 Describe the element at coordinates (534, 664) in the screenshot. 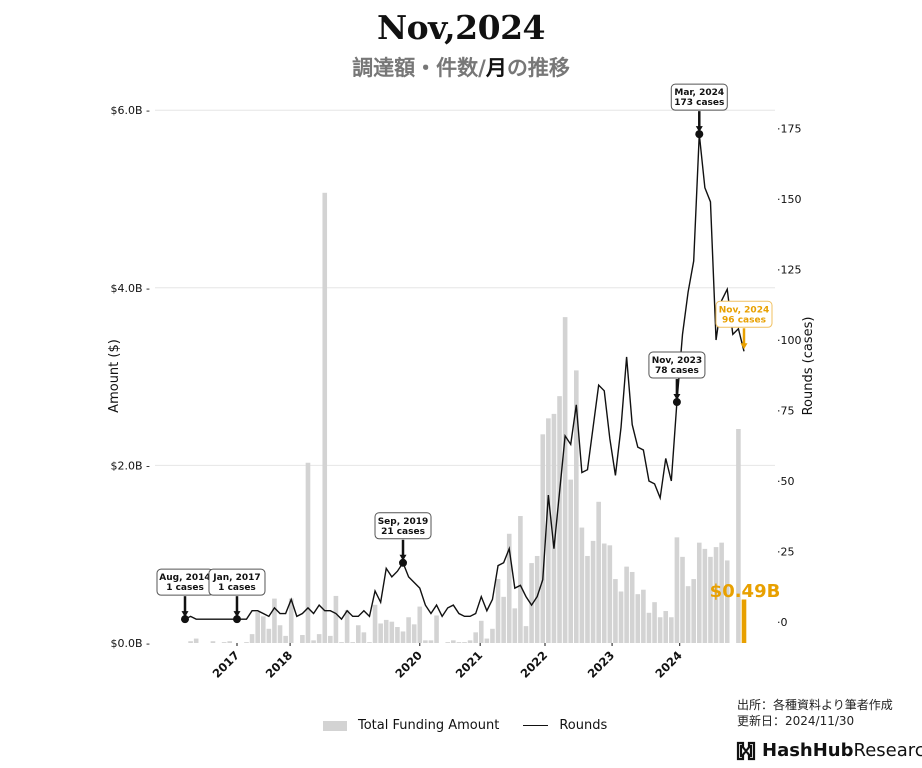

I see `x-tick-label: 2022` at that location.